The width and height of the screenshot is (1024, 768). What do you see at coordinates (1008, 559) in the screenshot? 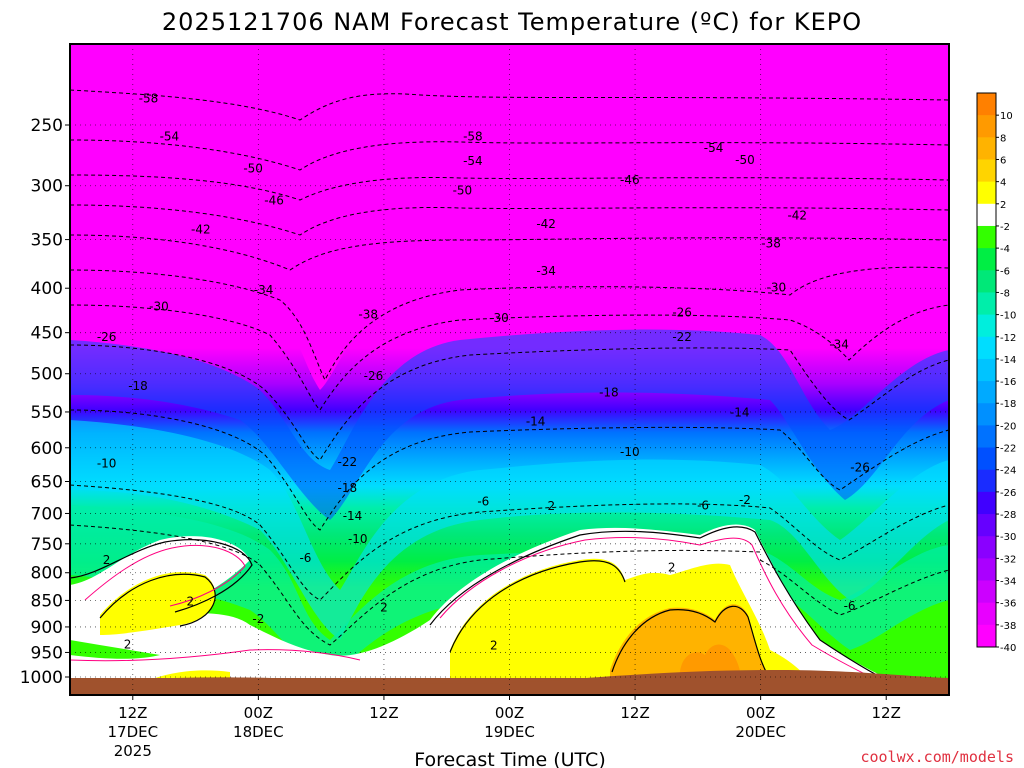
I see `colorbar-tick-label: -32` at bounding box center [1008, 559].